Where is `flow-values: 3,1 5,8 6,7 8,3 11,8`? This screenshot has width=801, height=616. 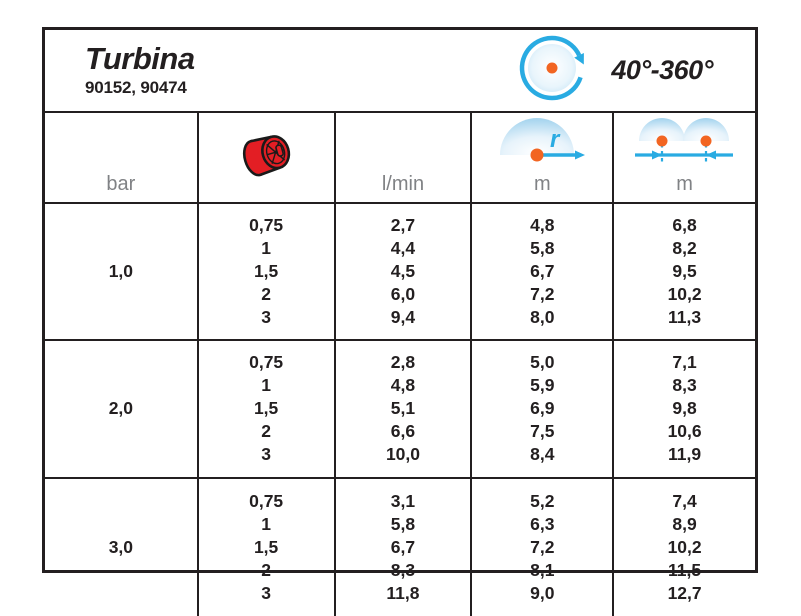
flow-values: 3,1 5,8 6,7 8,3 11,8 is located at coordinates (403, 546).